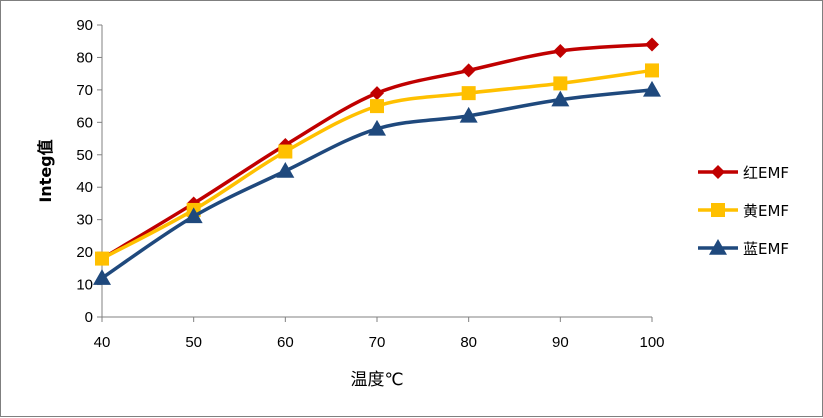 The width and height of the screenshot is (823, 418). Describe the element at coordinates (84, 122) in the screenshot. I see `y-tick-label: 60` at that location.